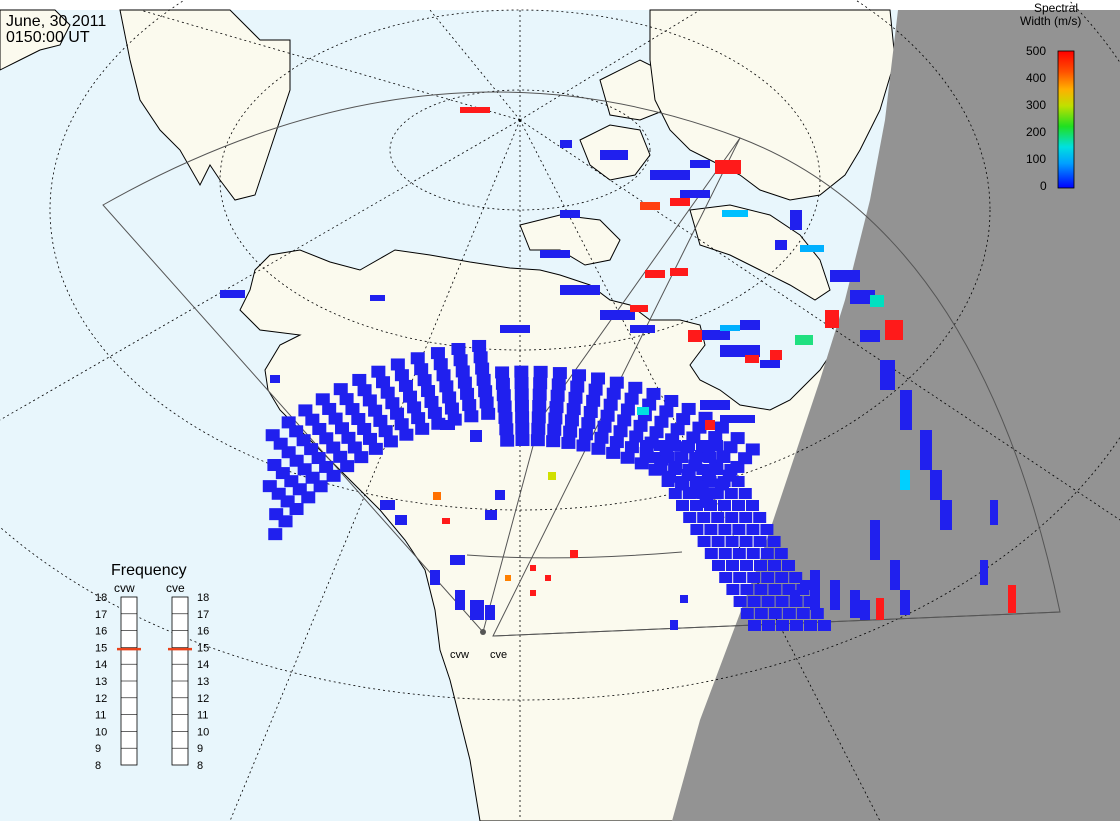 Image resolution: width=1120 pixels, height=821 pixels. I want to click on colorbar-tick: 300, so click(1036, 105).